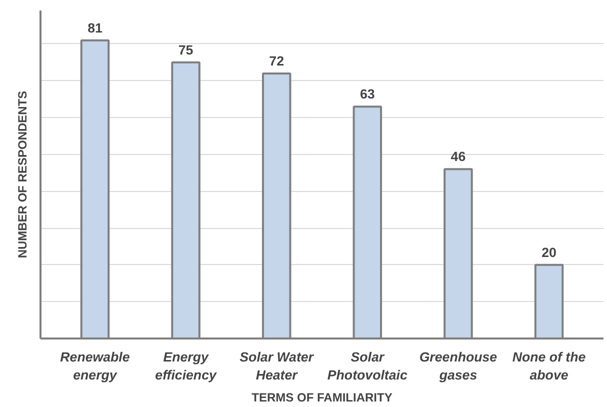 The width and height of the screenshot is (607, 407). Describe the element at coordinates (186, 366) in the screenshot. I see `x-tick-label: Energy efficiency` at that location.